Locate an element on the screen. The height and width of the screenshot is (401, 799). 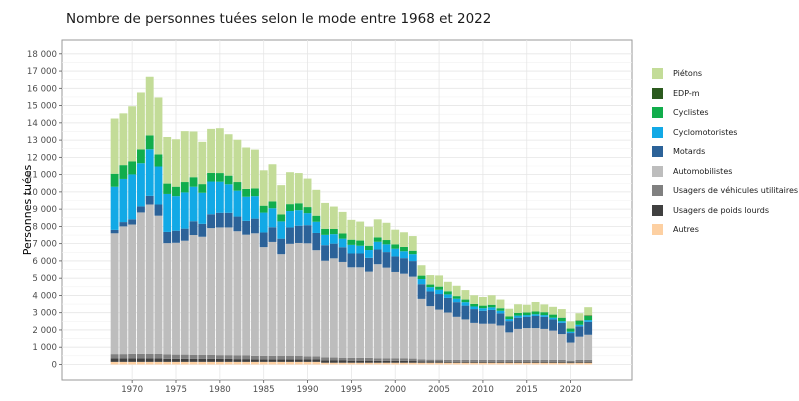
y-tick-label: 8 000 is located at coordinates (44, 227).